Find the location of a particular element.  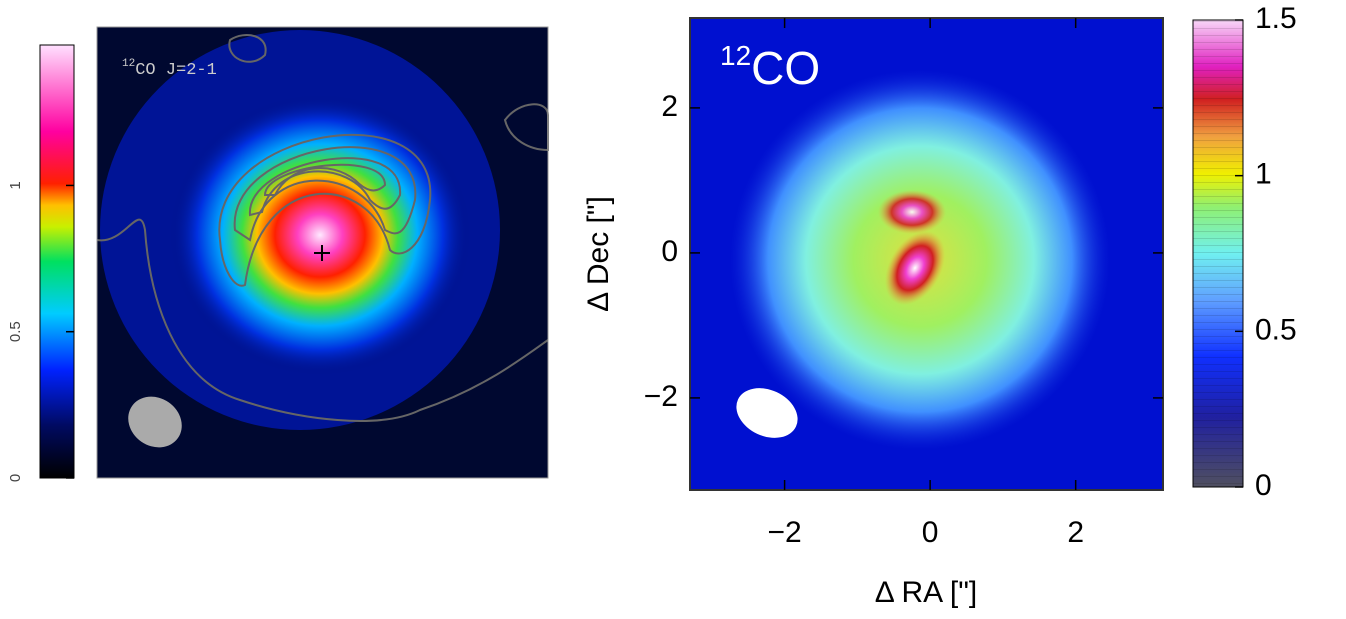

y-tick-label: 0 is located at coordinates (669, 251).